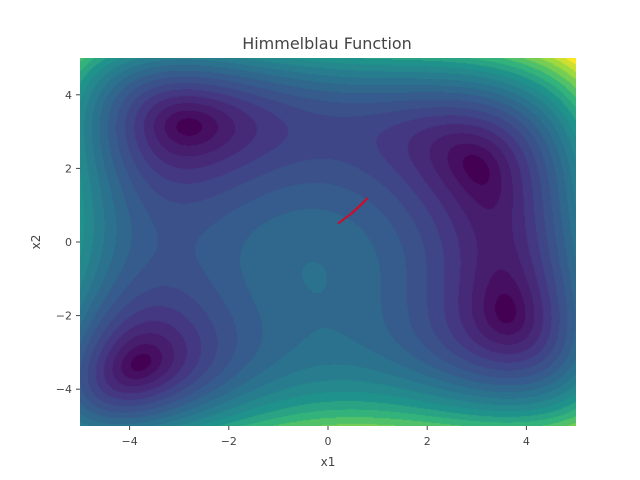  What do you see at coordinates (64, 316) in the screenshot?
I see `y-tick-label: −2` at bounding box center [64, 316].